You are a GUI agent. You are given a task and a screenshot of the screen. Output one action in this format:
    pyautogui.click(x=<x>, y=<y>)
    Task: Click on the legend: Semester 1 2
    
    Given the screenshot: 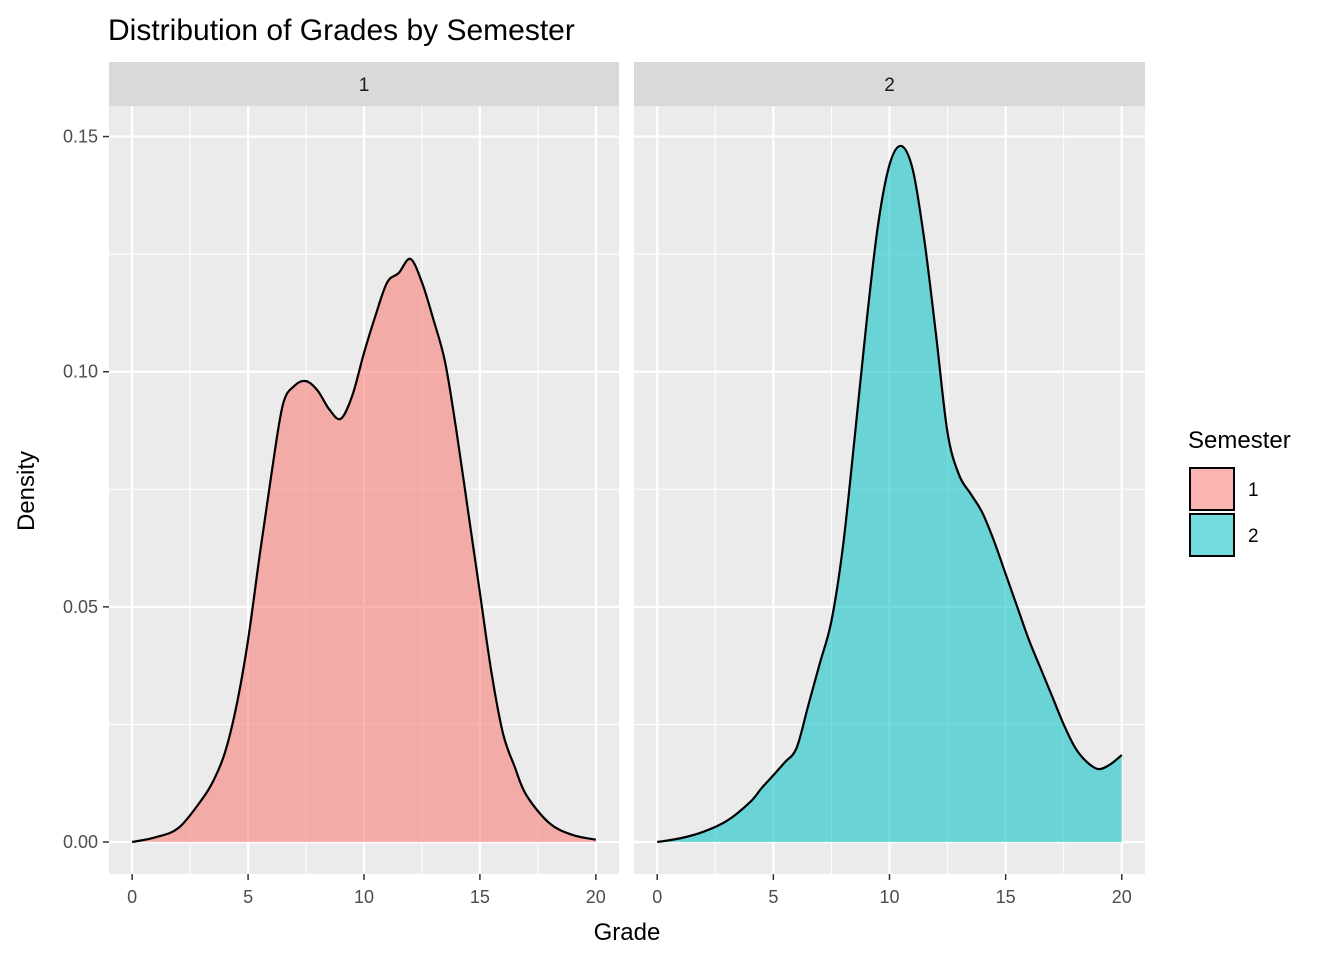 What is the action you would take?
    pyautogui.click(x=1239, y=492)
    